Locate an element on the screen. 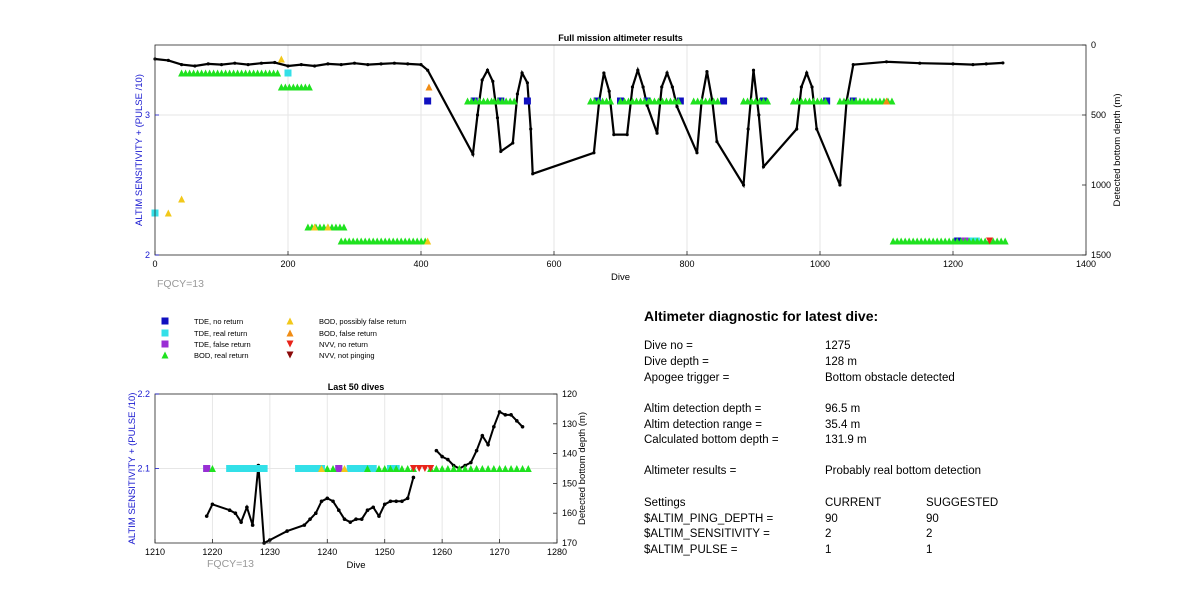 The height and width of the screenshot is (611, 1200). main-y2tick-label: 1000 is located at coordinates (1101, 185).